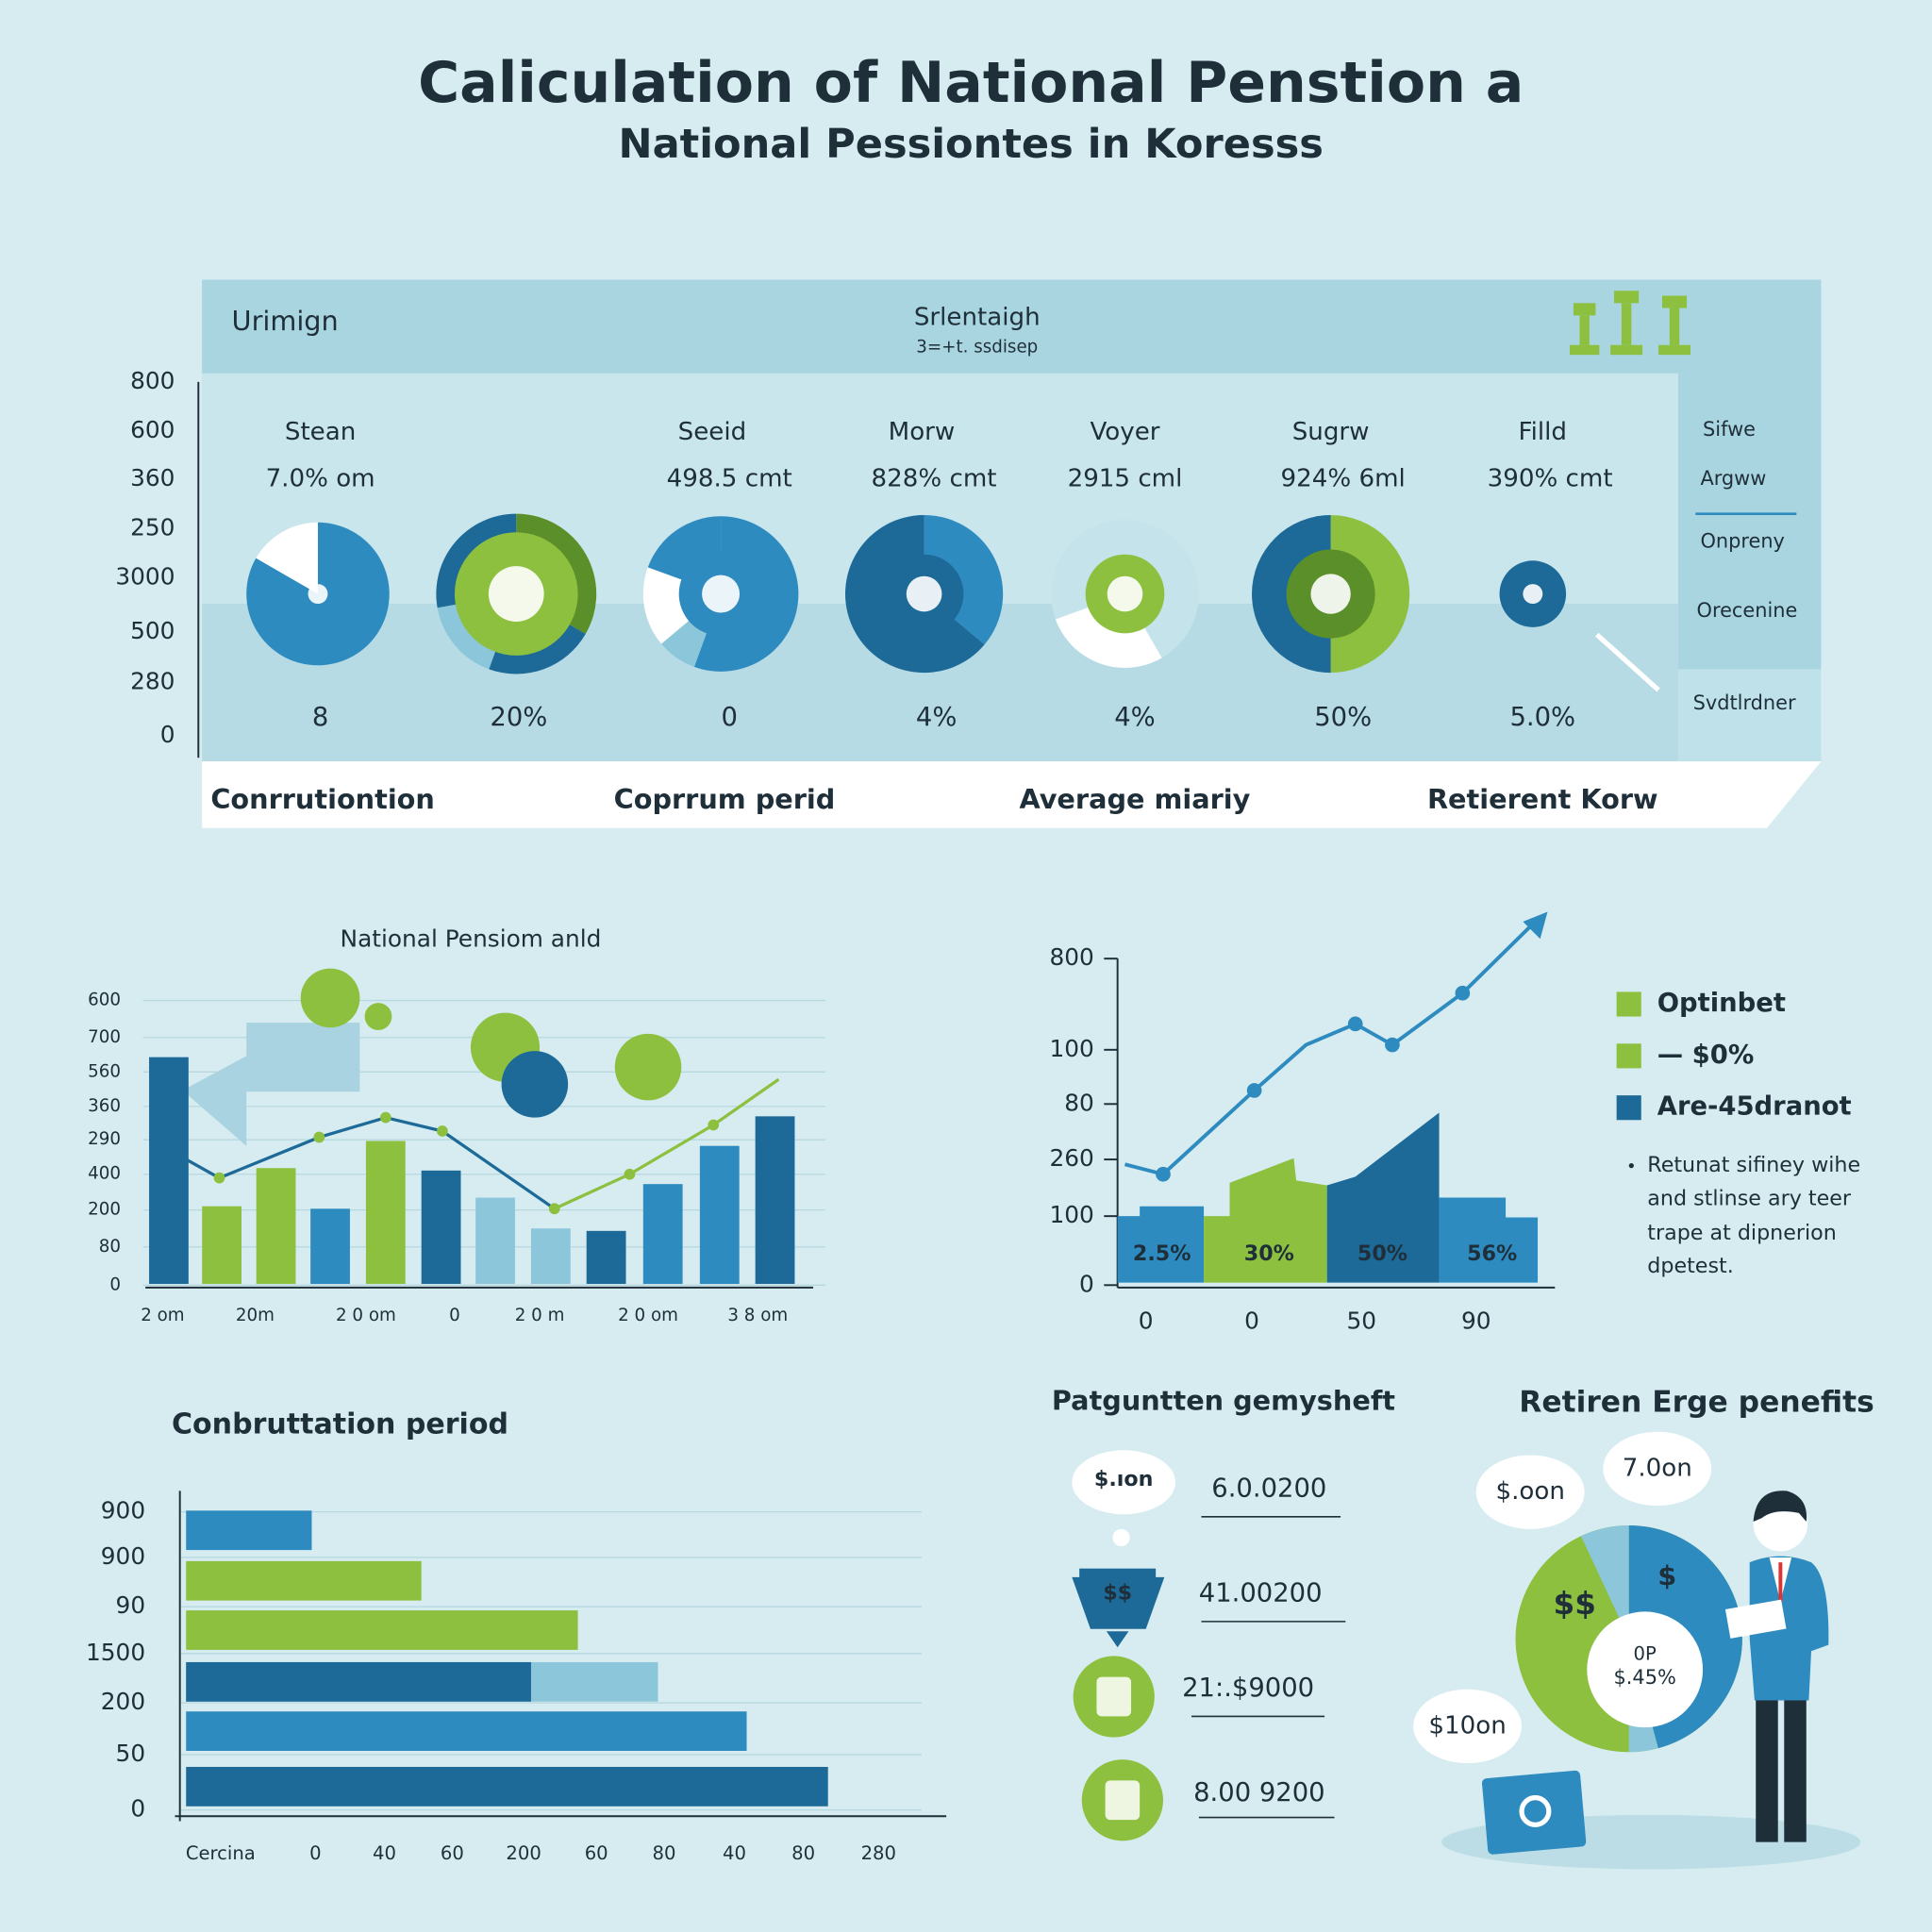 The width and height of the screenshot is (1932, 1932). I want to click on legend-box, so click(1750, 522).